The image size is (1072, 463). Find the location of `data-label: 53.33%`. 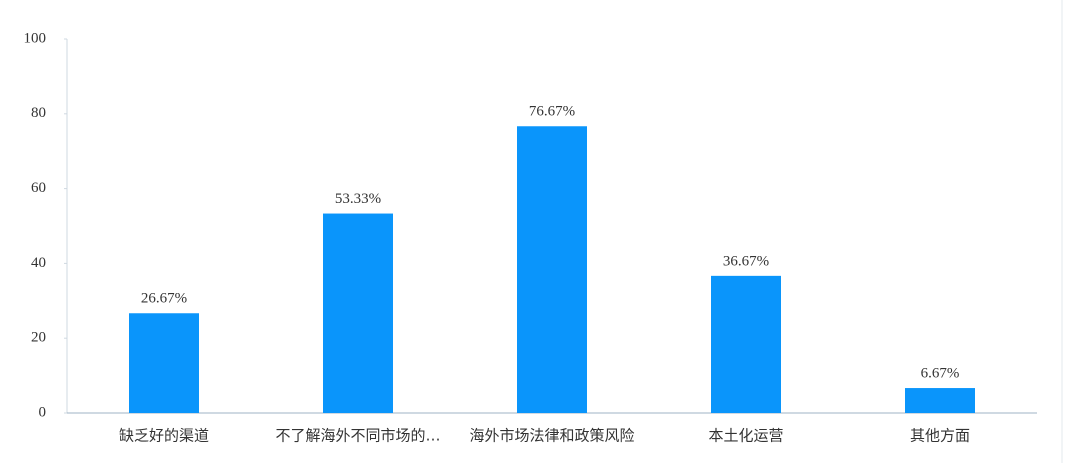

data-label: 53.33% is located at coordinates (358, 199).